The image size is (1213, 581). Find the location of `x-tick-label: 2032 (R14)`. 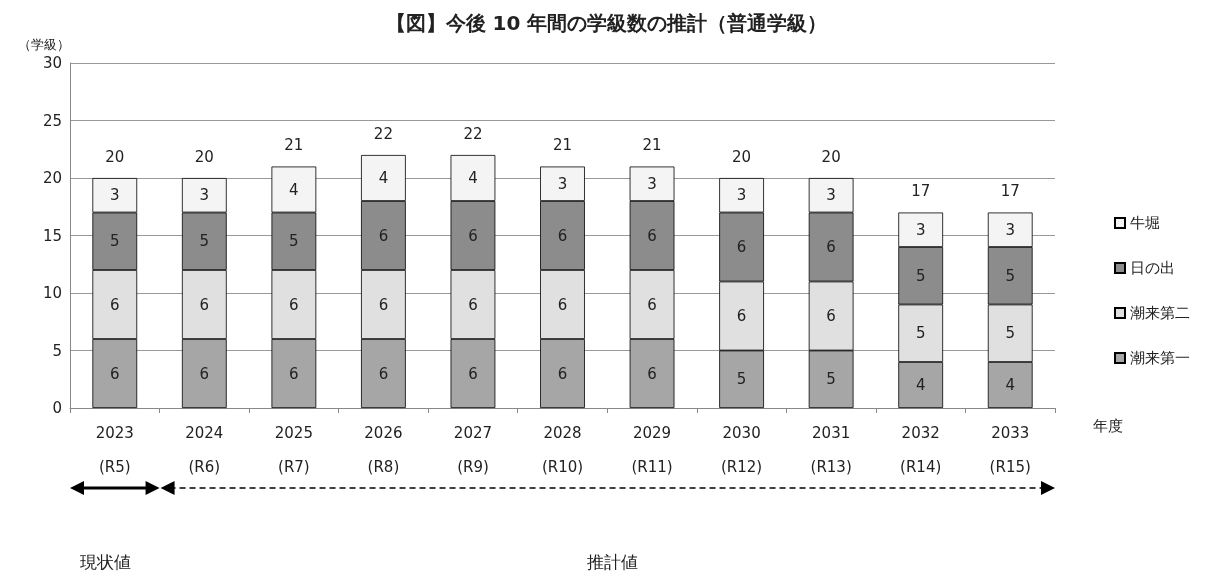

x-tick-label: 2032 (R14) is located at coordinates (921, 450).